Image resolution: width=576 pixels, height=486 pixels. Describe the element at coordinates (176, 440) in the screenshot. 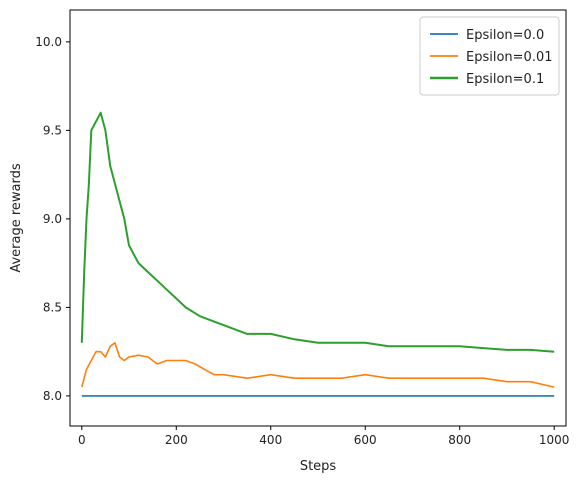

I see `x-tick-label: 200` at that location.